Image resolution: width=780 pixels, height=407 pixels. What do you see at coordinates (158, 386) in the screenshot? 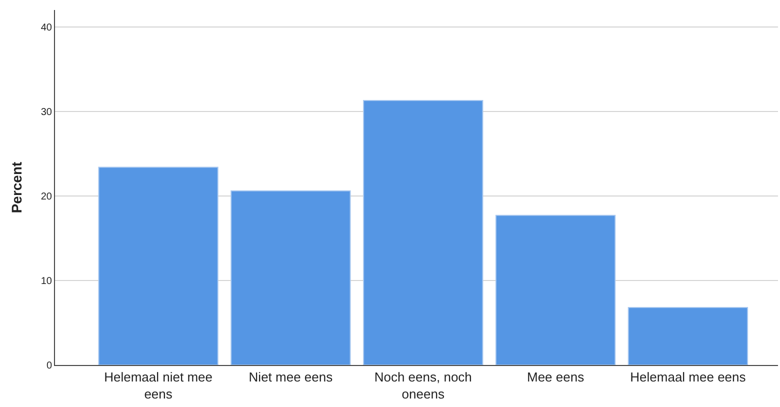
I see `x-tick-label: Helemaal niet mee eens` at bounding box center [158, 386].